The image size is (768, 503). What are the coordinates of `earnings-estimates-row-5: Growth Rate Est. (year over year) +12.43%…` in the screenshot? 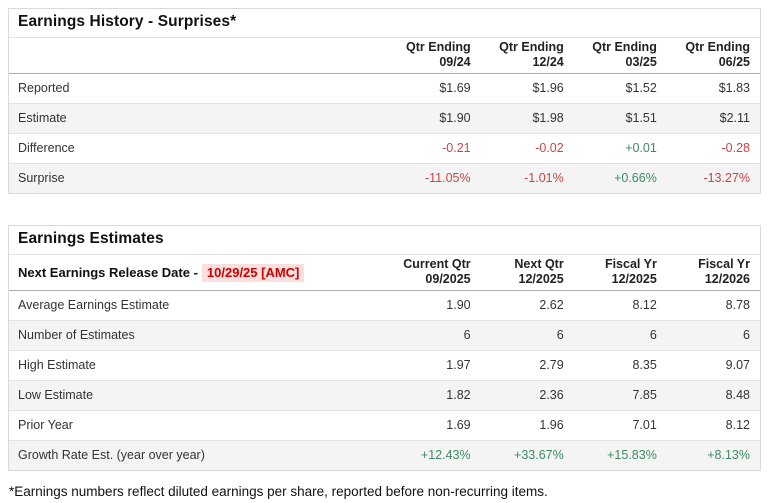 It's located at (384, 455).